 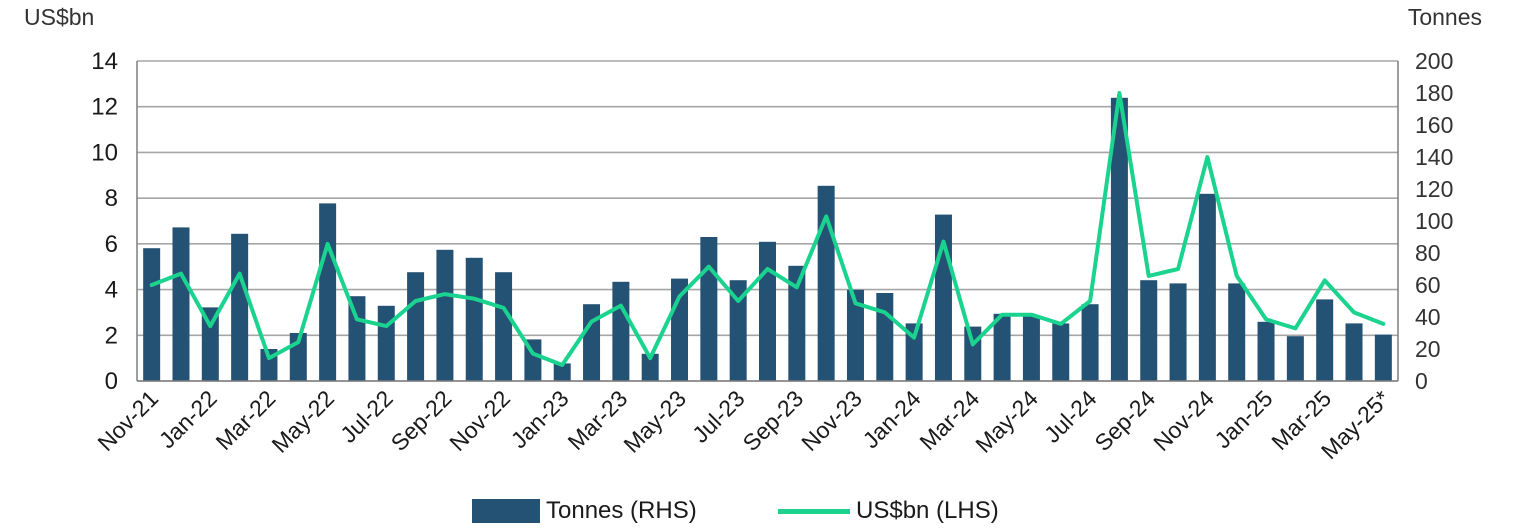 I want to click on x-tick-label: Nov-21, so click(x=127, y=420).